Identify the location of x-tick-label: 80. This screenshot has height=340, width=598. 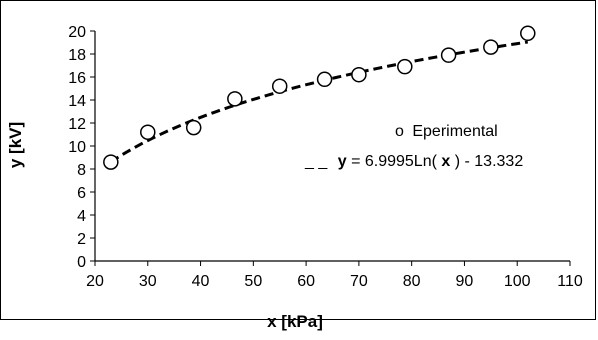
(412, 281).